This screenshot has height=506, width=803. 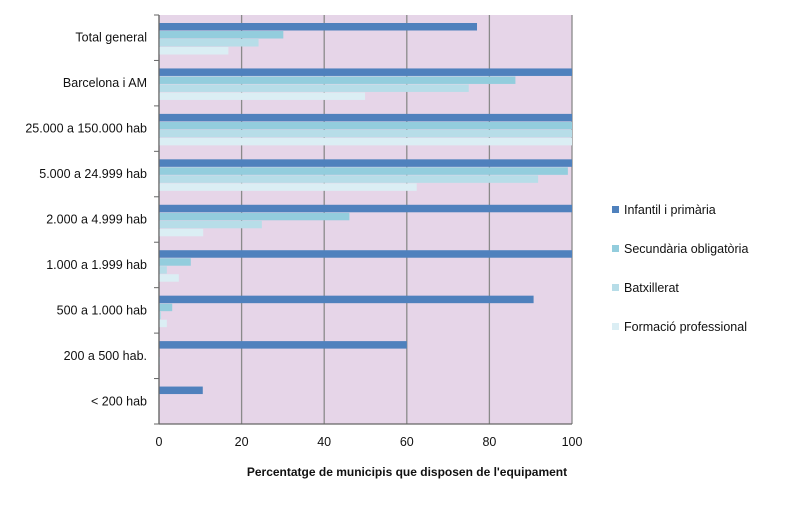 What do you see at coordinates (489, 442) in the screenshot?
I see `x-tick-label: 80` at bounding box center [489, 442].